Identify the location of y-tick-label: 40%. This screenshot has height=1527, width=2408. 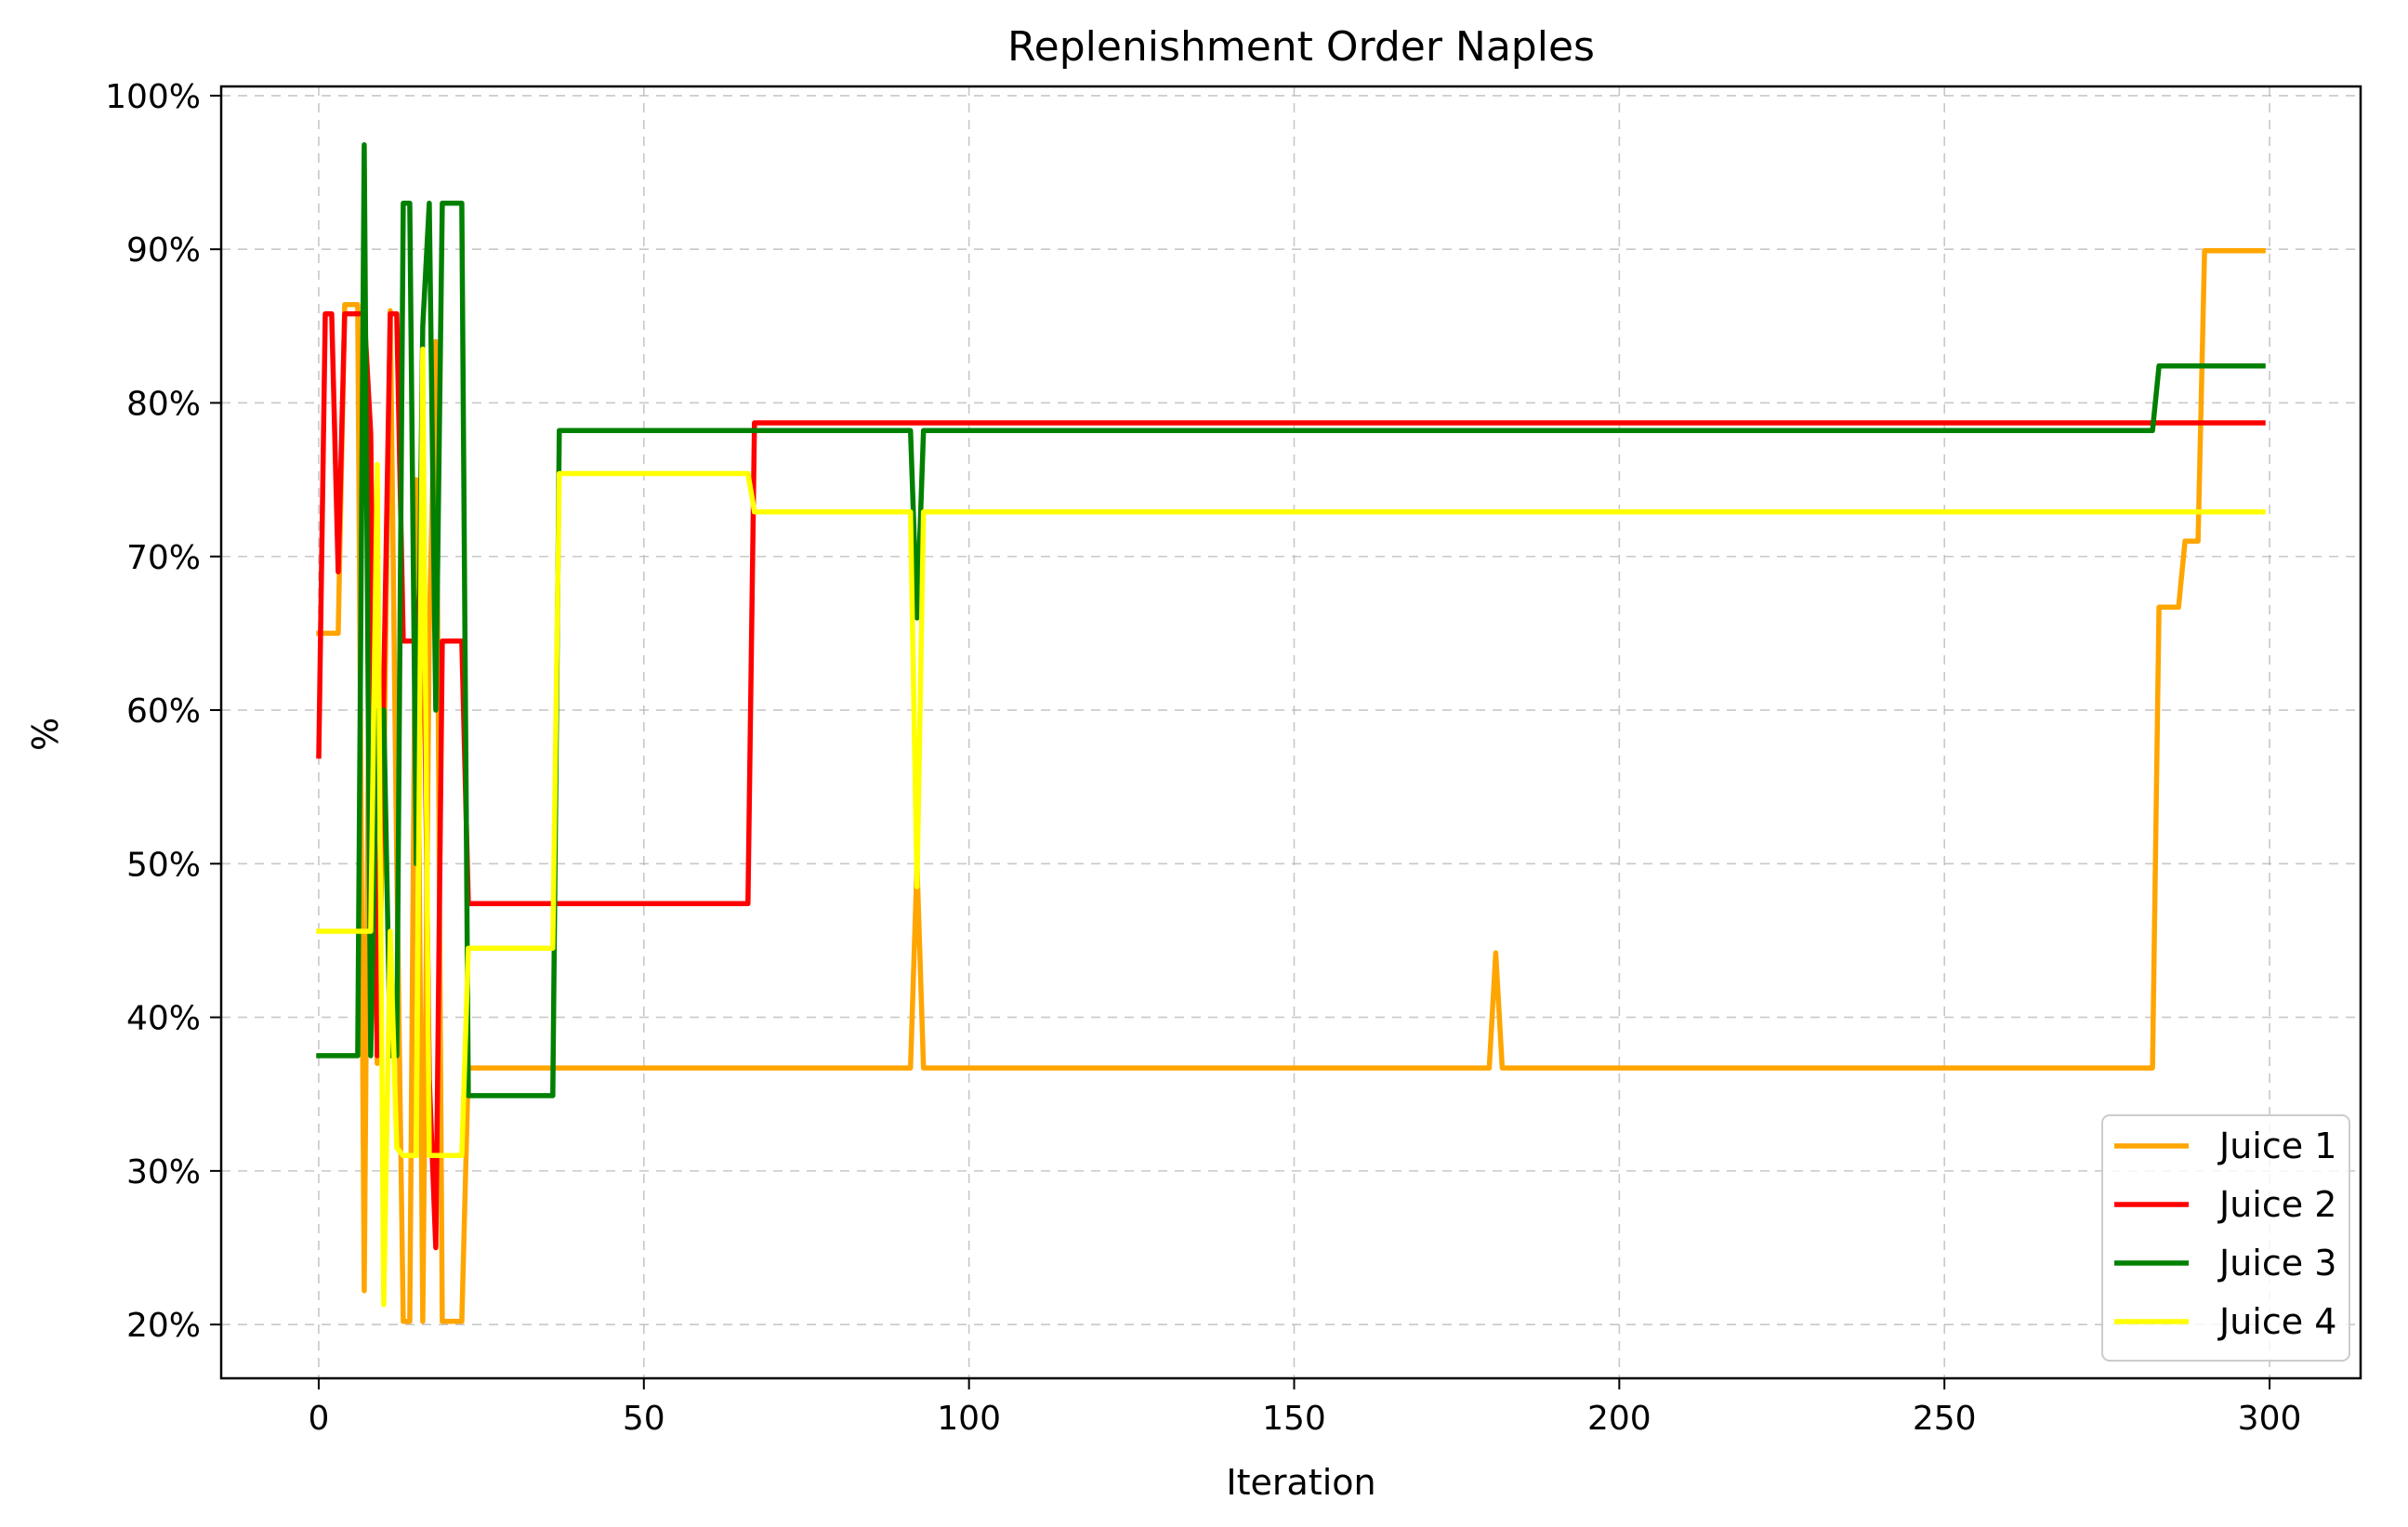
(163, 1019).